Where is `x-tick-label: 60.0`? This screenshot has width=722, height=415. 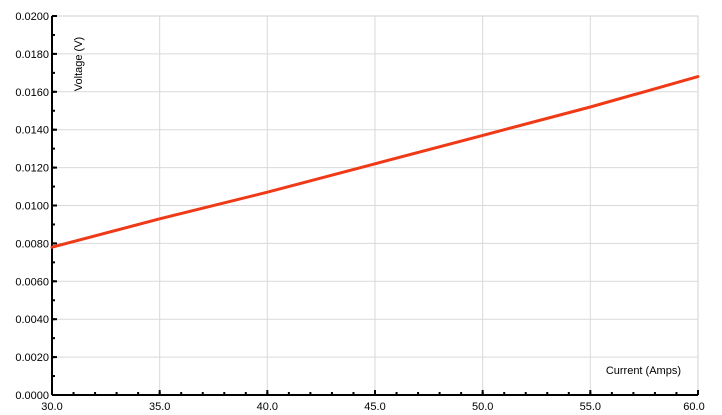 x-tick-label: 60.0 is located at coordinates (693, 407).